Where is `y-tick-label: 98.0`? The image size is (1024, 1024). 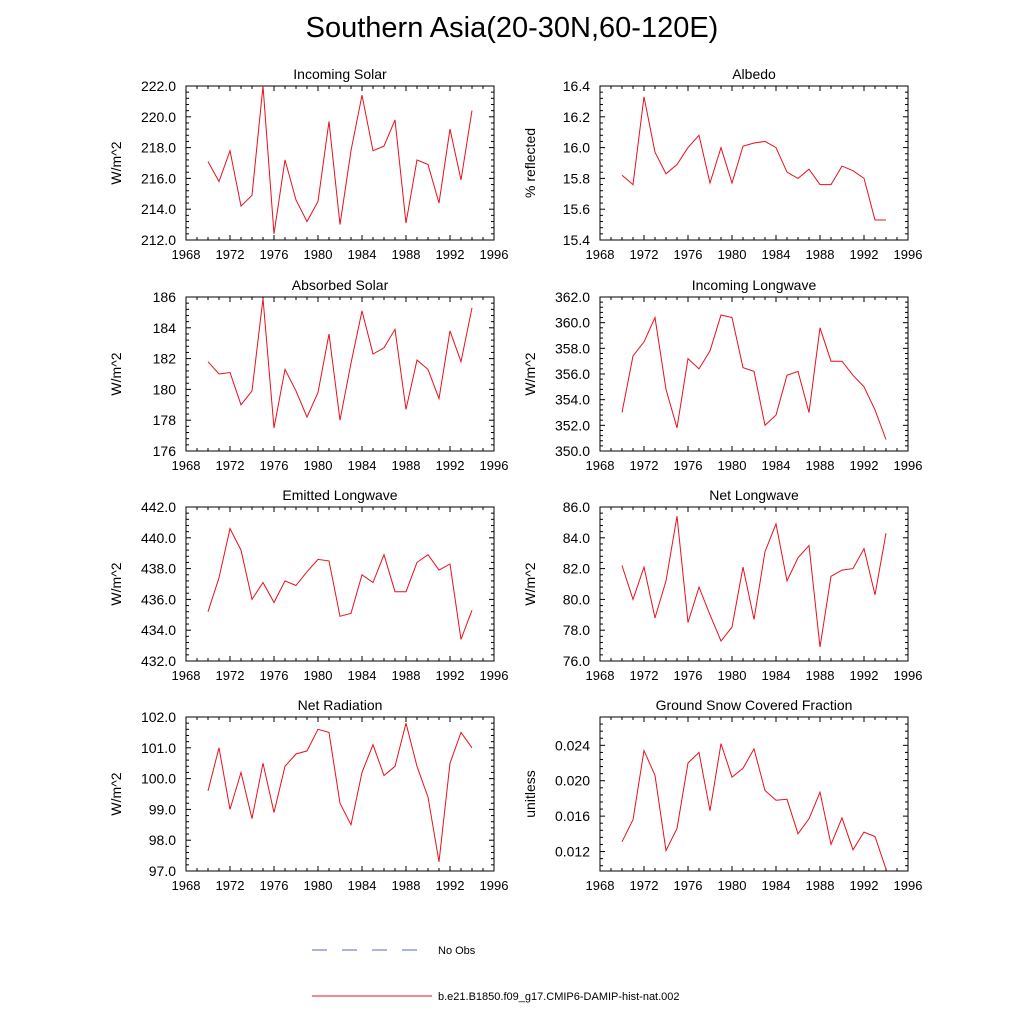 y-tick-label: 98.0 is located at coordinates (162, 840).